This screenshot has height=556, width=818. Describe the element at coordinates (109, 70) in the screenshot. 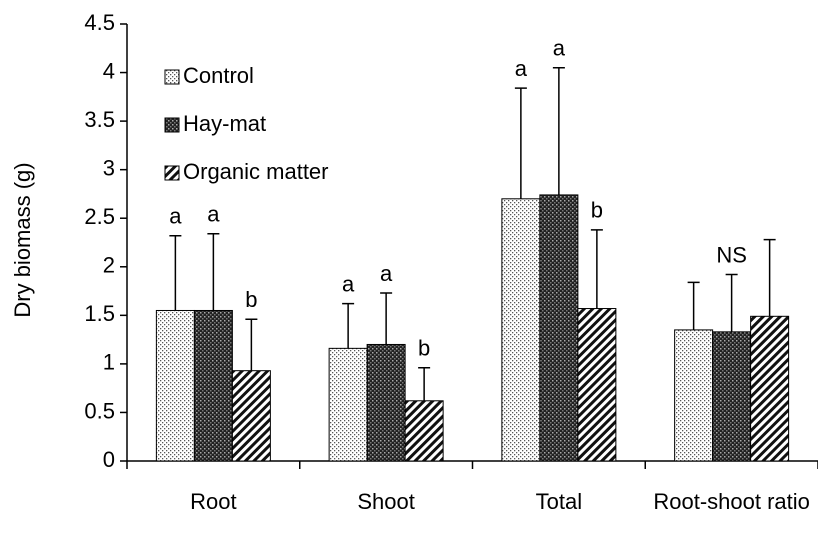

I see `y-tick-label: 4` at that location.